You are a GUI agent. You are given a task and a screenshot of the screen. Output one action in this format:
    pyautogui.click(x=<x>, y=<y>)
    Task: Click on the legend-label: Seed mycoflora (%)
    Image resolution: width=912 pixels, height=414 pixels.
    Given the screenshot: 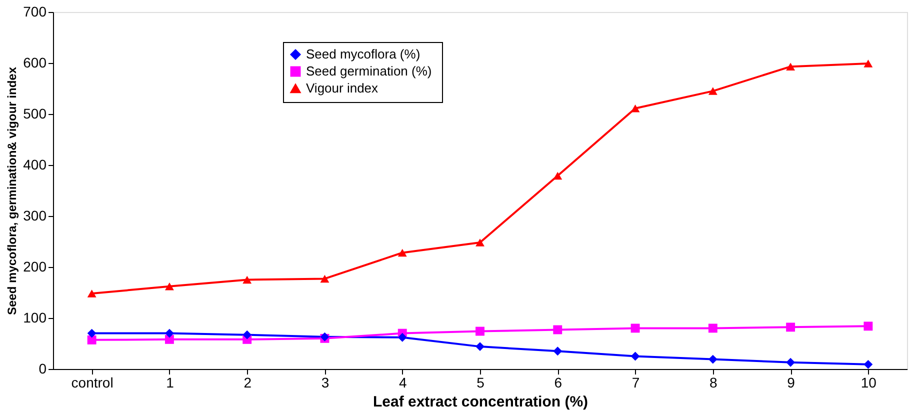 What is the action you would take?
    pyautogui.click(x=363, y=54)
    